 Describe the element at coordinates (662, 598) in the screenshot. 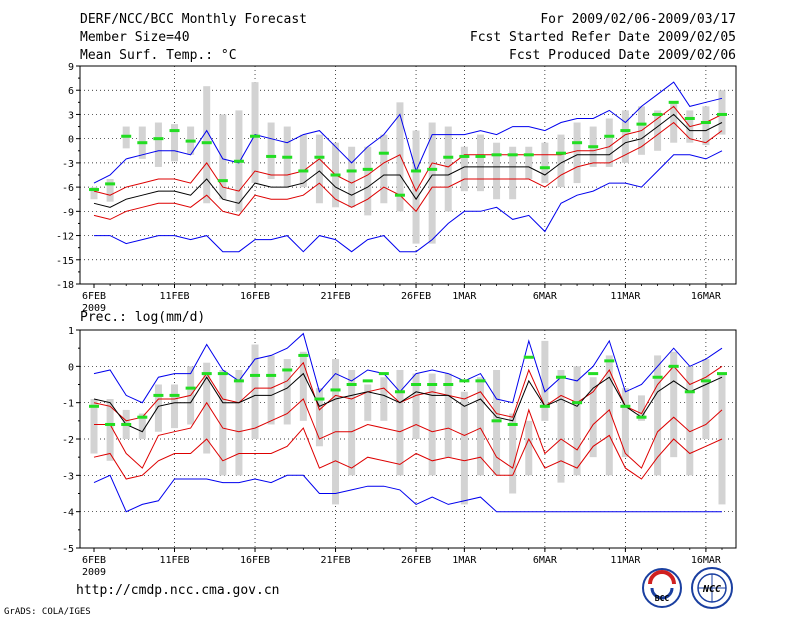

I see `bcc-logo-text: BCC` at that location.